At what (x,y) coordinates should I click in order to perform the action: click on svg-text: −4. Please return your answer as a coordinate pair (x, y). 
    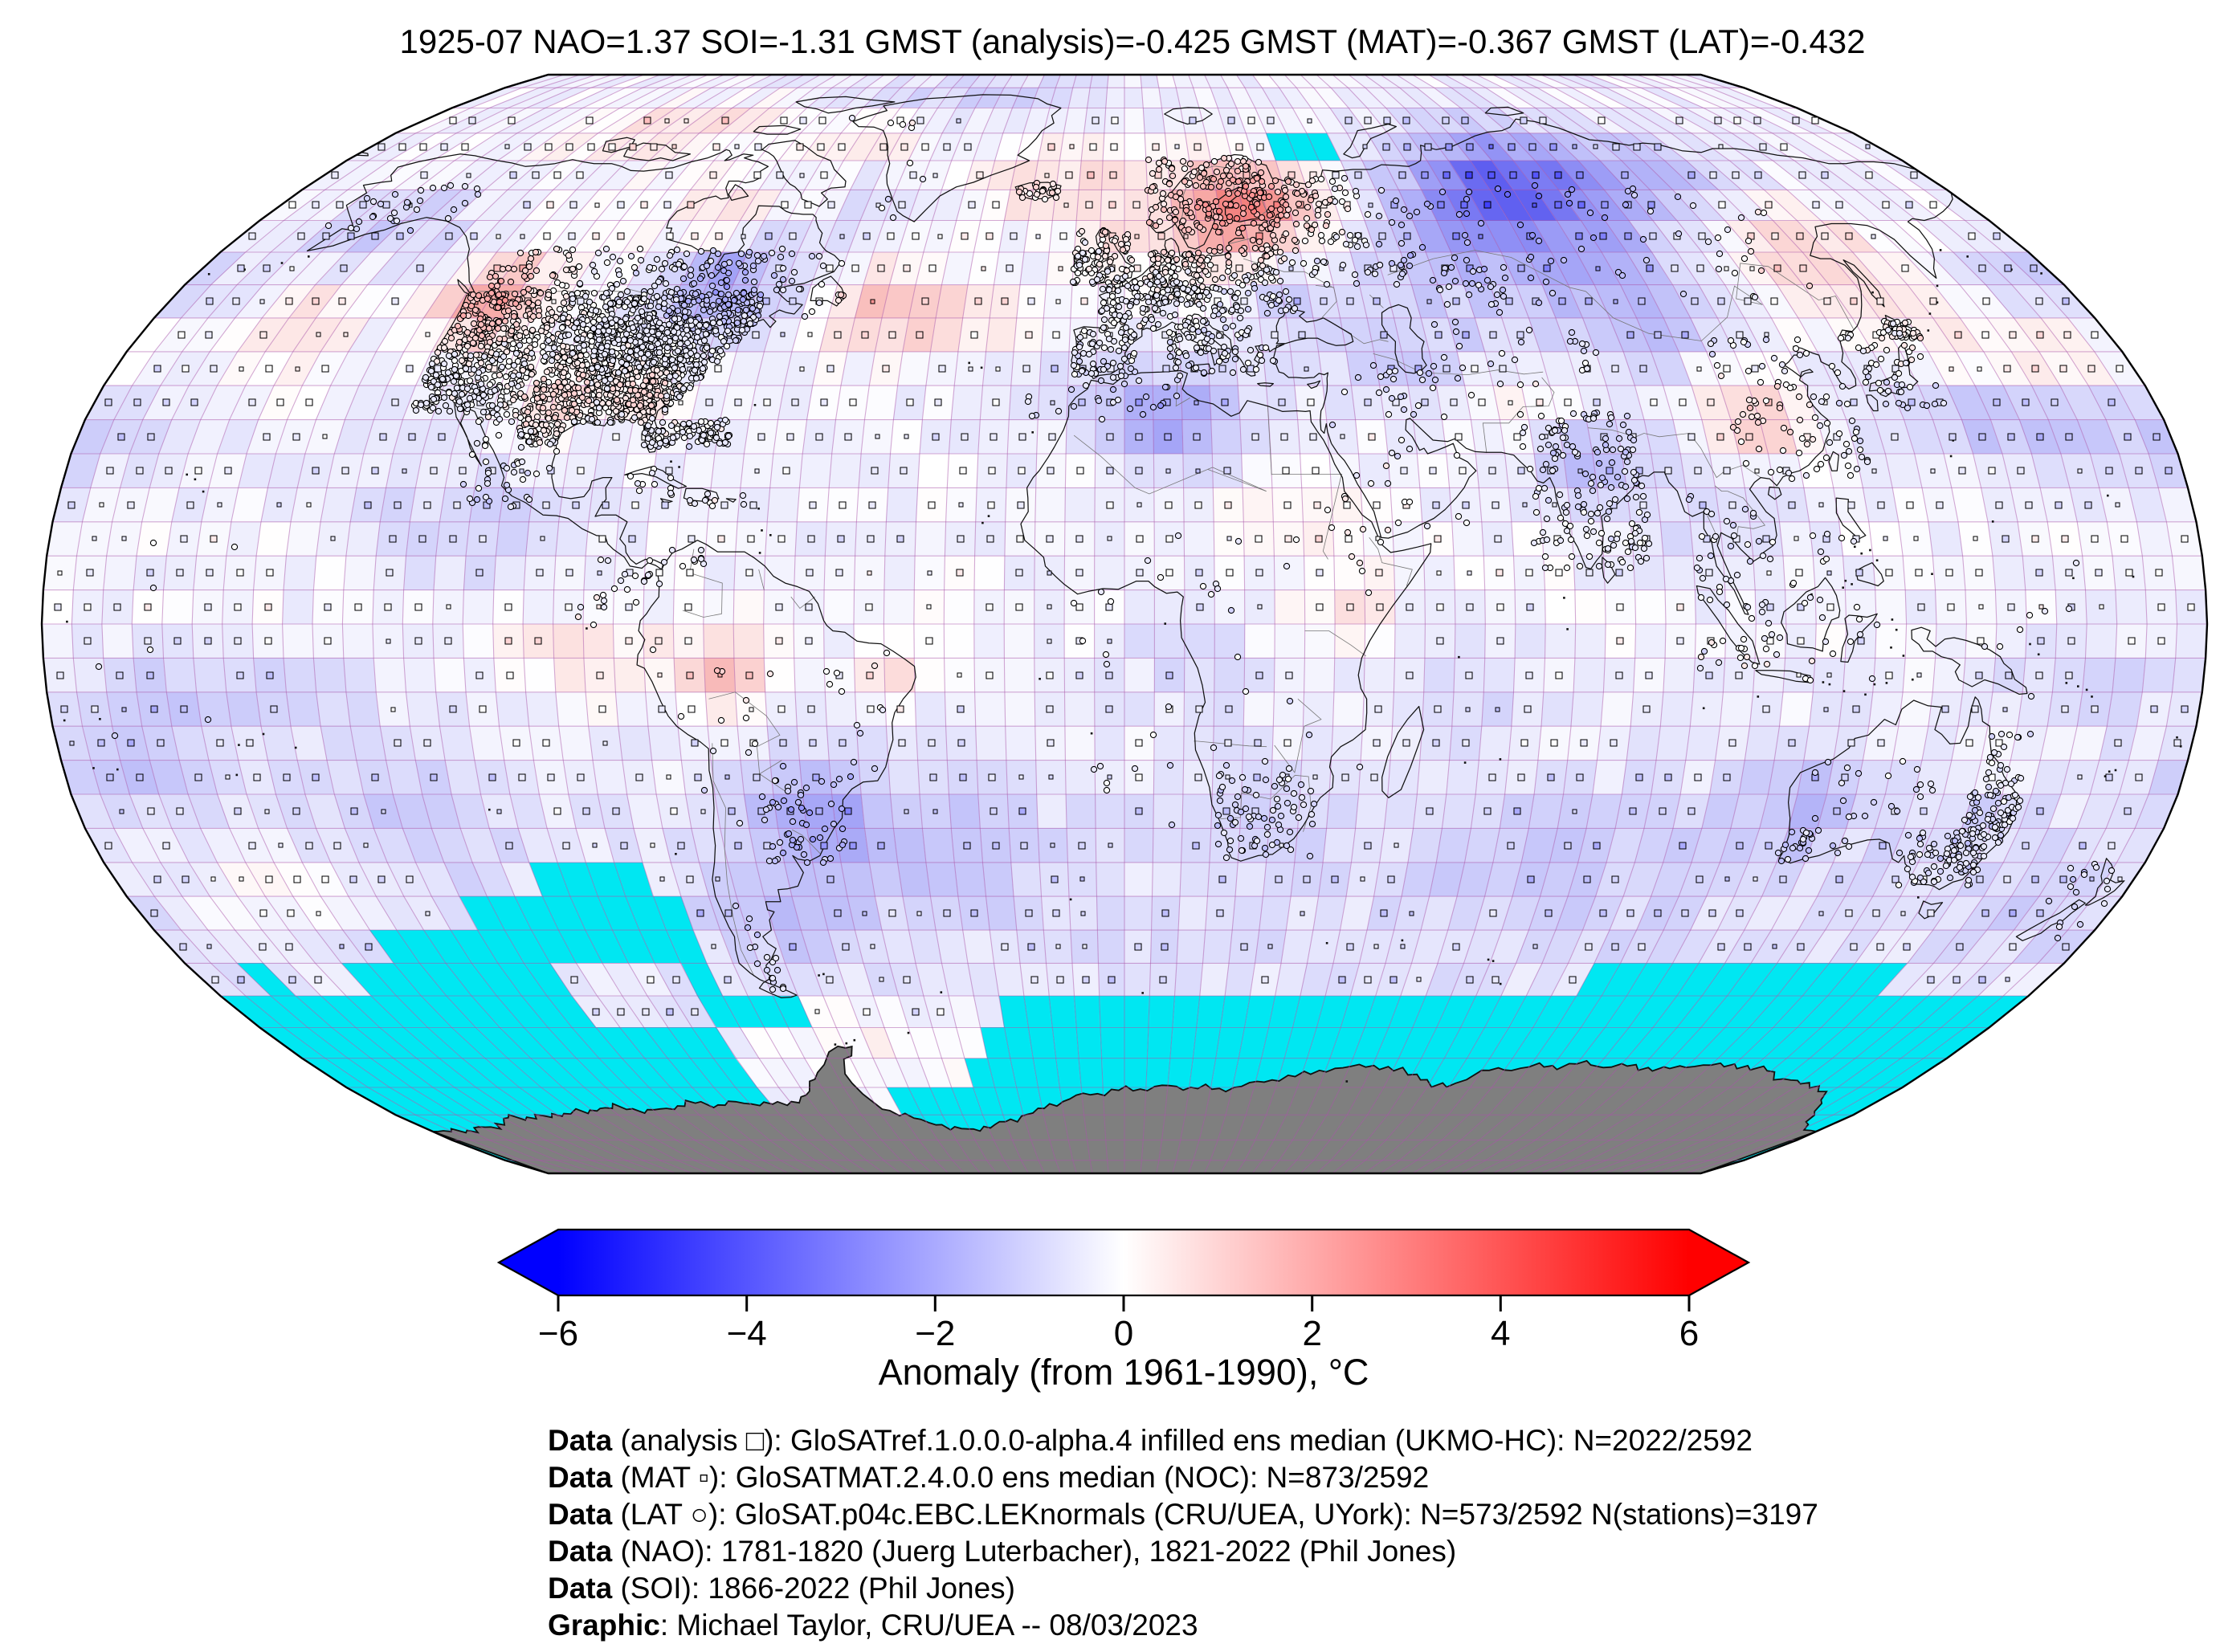
    Looking at the image, I should click on (747, 1333).